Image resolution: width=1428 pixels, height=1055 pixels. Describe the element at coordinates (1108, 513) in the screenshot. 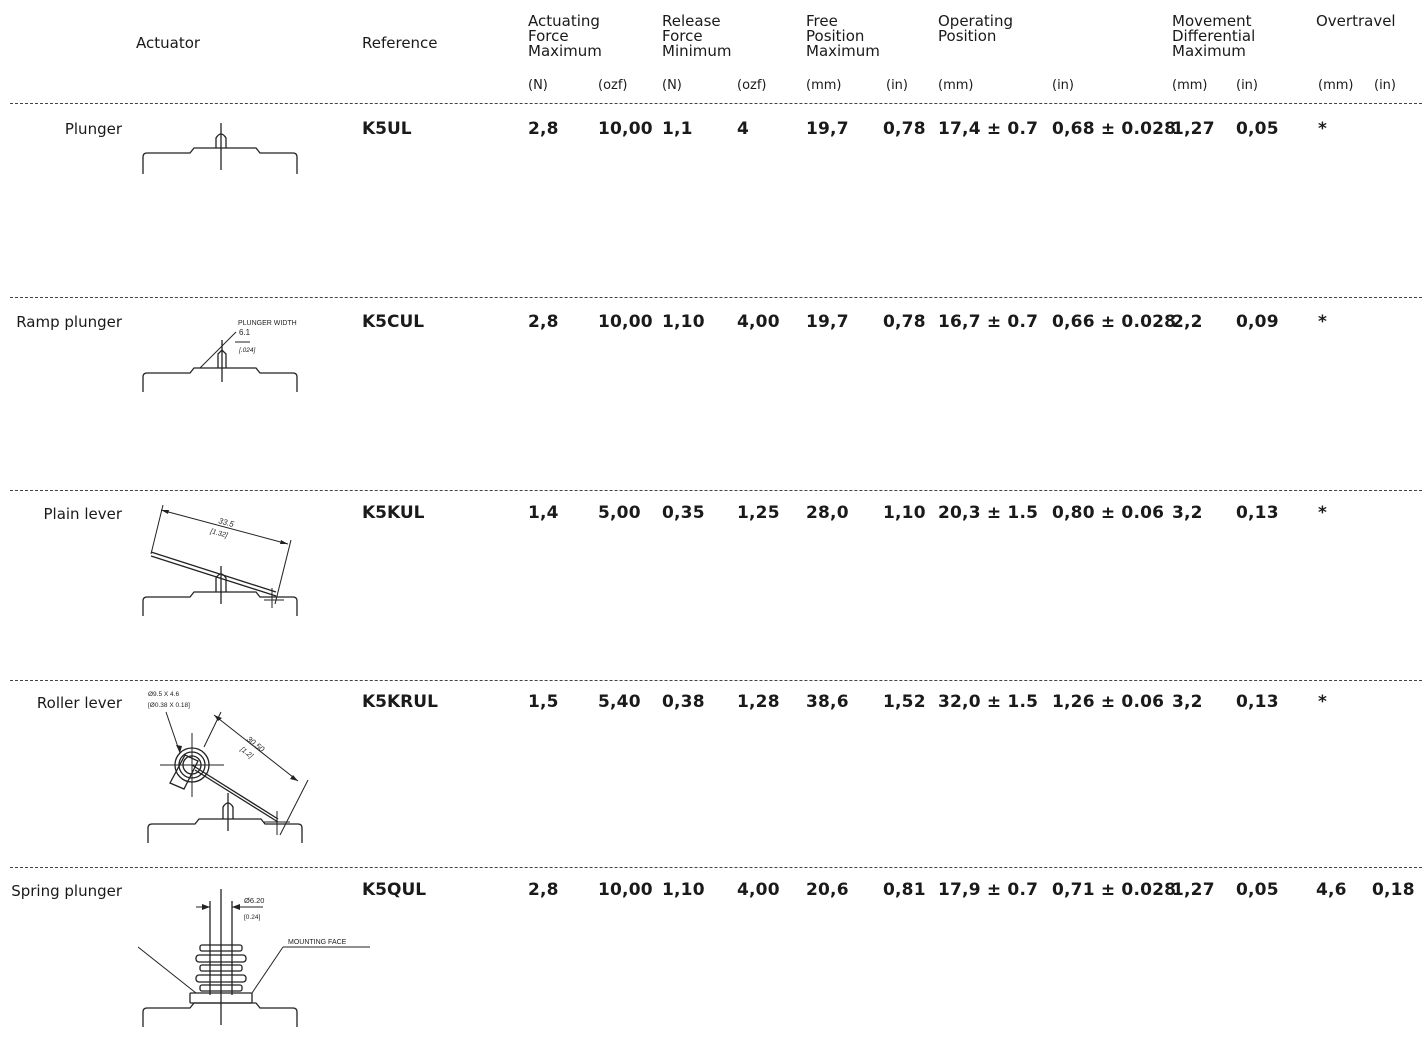

I see `op-in: 0,80 ± 0.06` at that location.